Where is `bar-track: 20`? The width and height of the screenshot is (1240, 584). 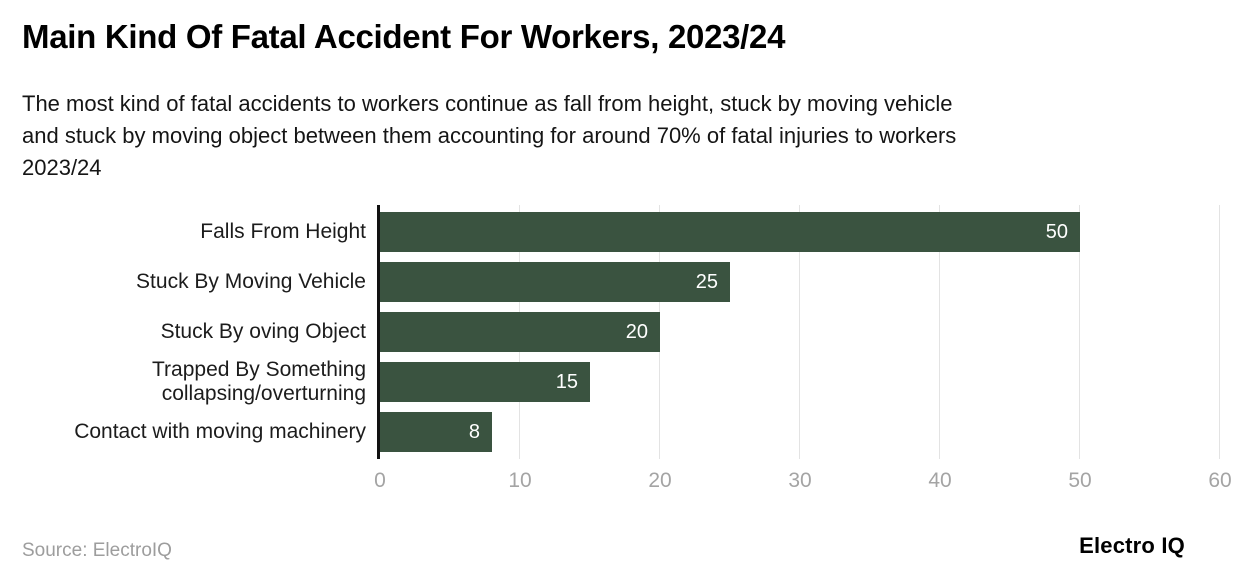 bar-track: 20 is located at coordinates (800, 332).